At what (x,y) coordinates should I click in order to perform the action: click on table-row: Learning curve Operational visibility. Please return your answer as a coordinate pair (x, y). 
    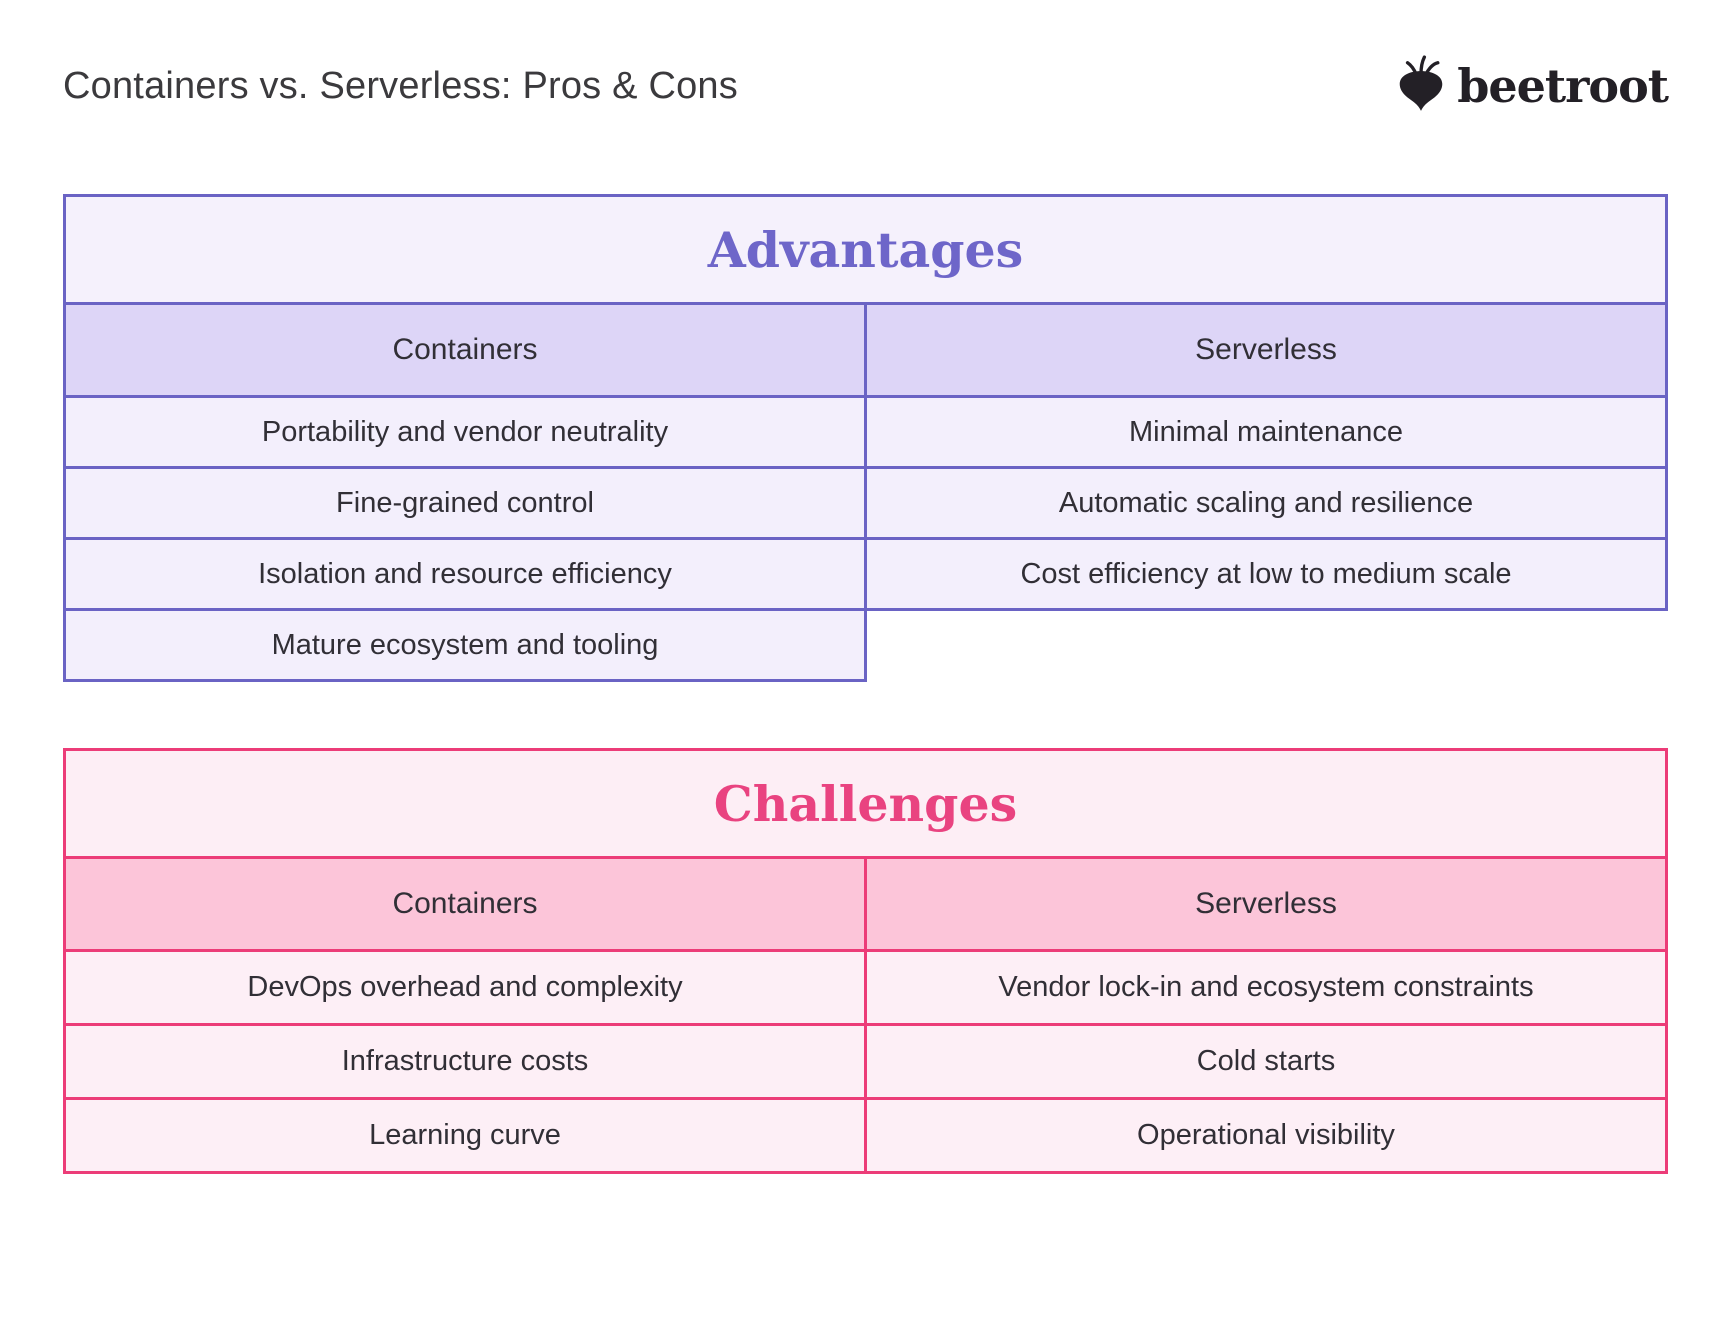
    Looking at the image, I should click on (865, 1135).